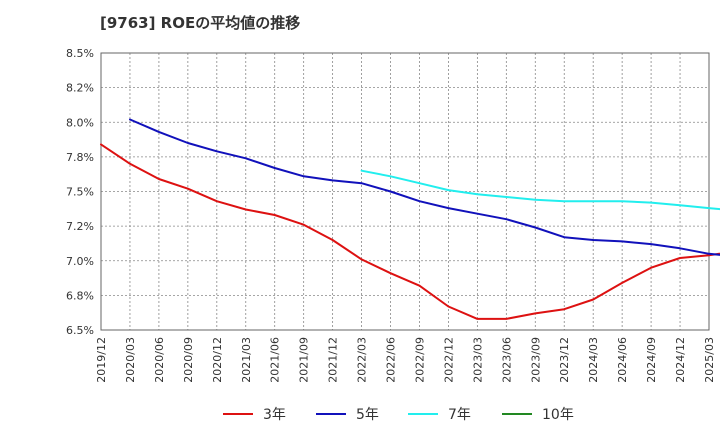  Describe the element at coordinates (188, 360) in the screenshot. I see `x-tick-label: 2020/09` at that location.